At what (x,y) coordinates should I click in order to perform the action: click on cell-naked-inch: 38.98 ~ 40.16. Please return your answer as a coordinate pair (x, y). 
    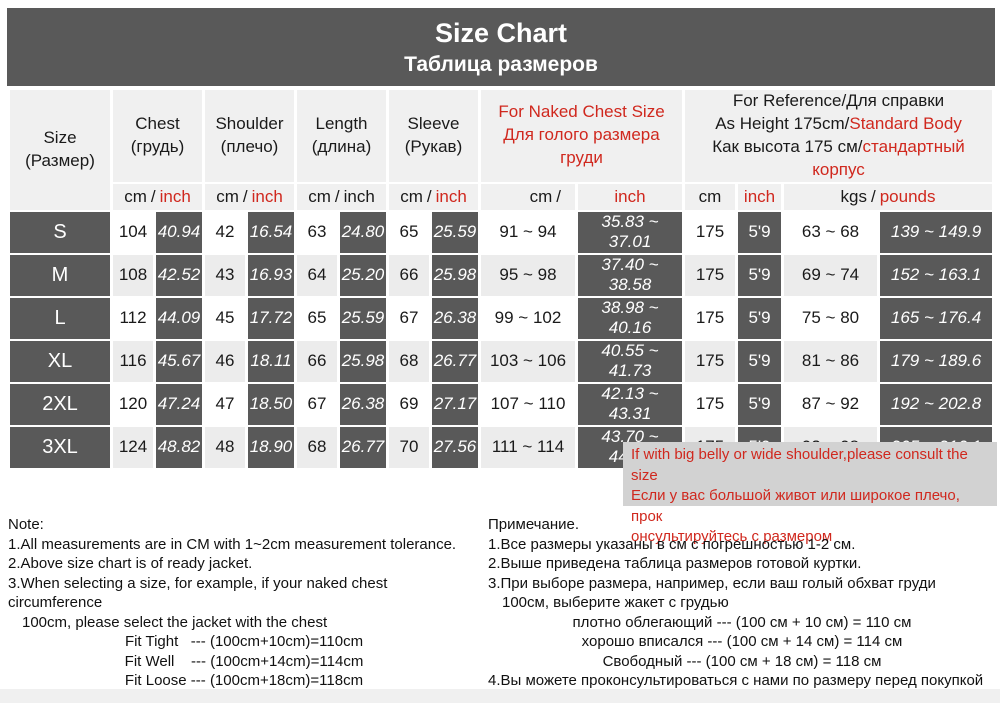
    Looking at the image, I should click on (630, 318).